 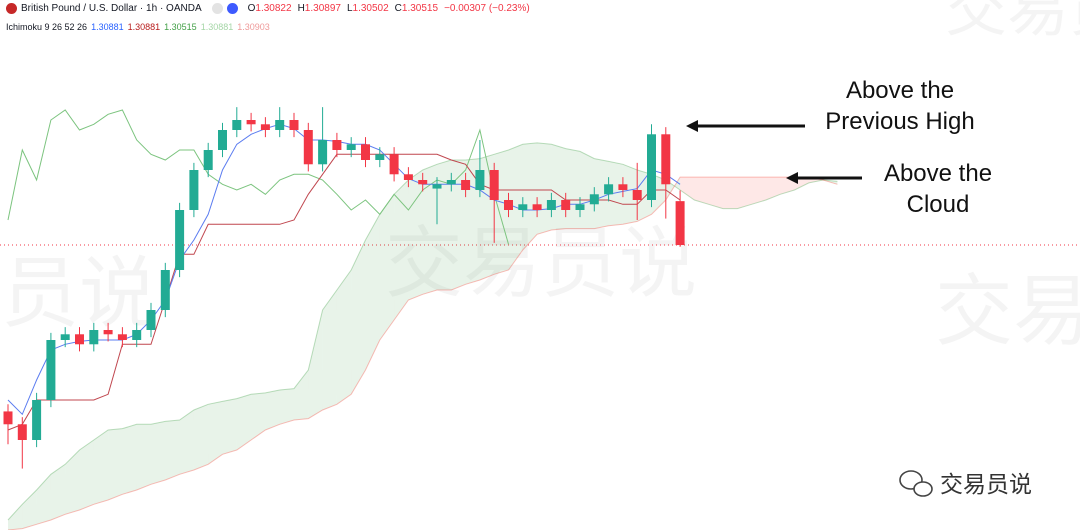 What do you see at coordinates (180, 27) in the screenshot?
I see `indicator-value: 1.30515` at bounding box center [180, 27].